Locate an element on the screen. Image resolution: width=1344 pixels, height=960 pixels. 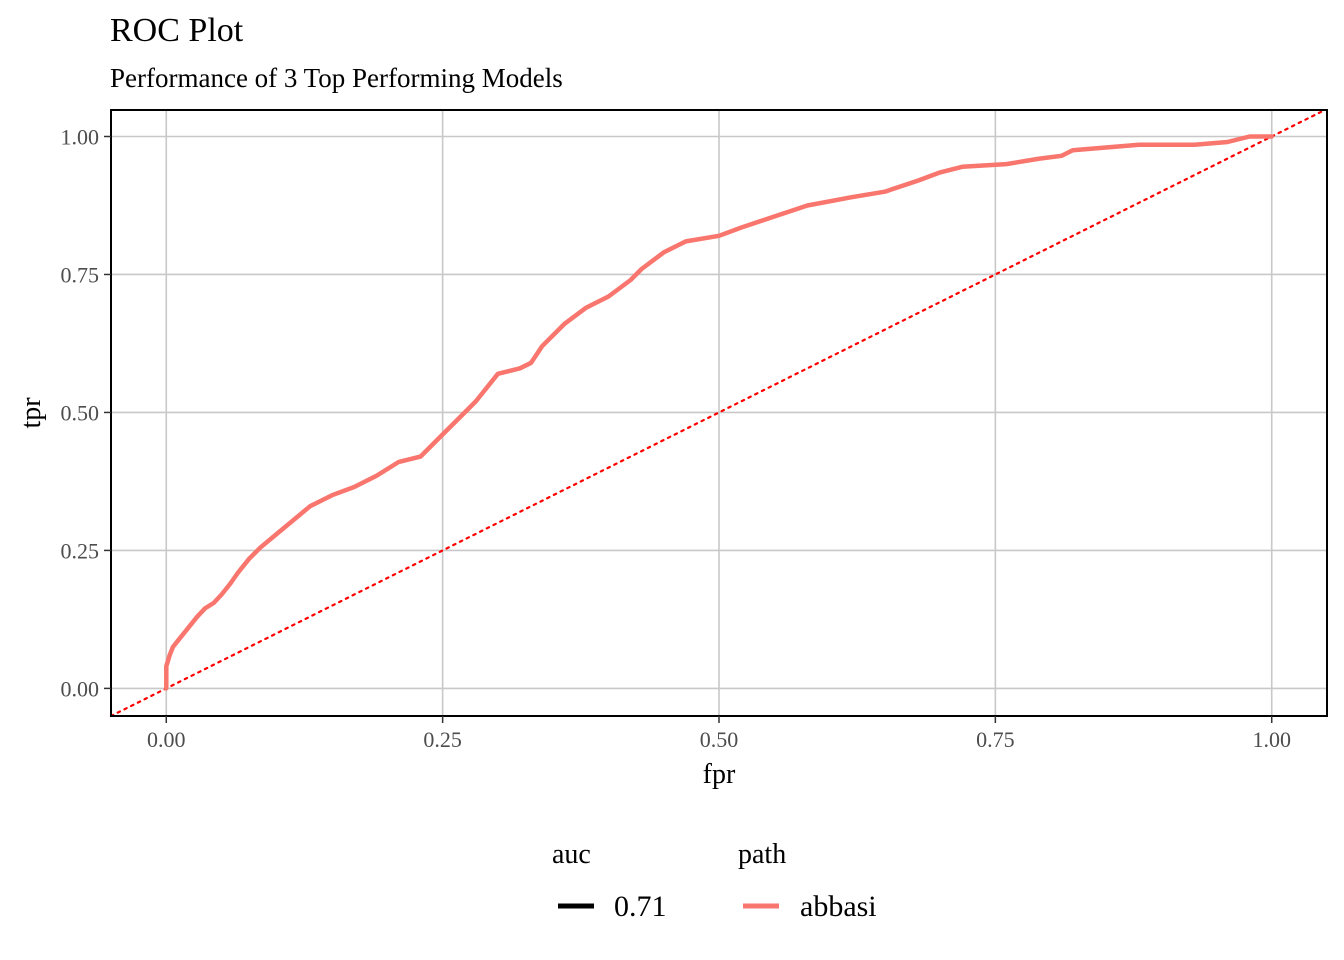
y-tick-label: 0.75 is located at coordinates (80, 274).